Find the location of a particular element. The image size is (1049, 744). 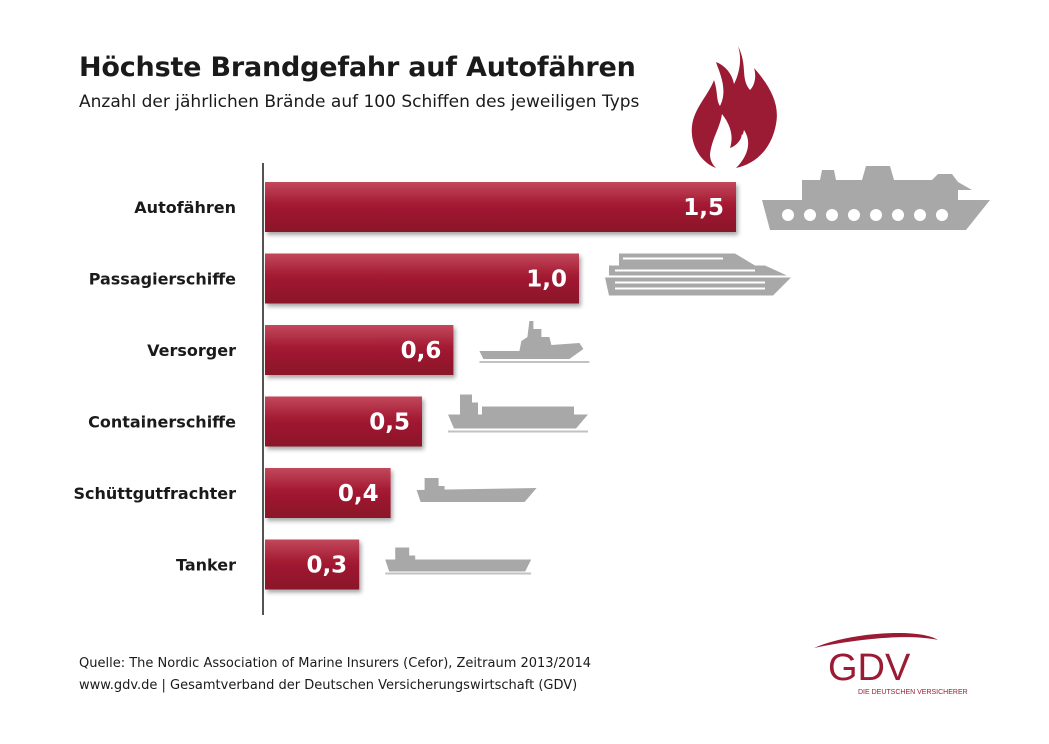

value-label-autofahren: 1,5 is located at coordinates (703, 208).